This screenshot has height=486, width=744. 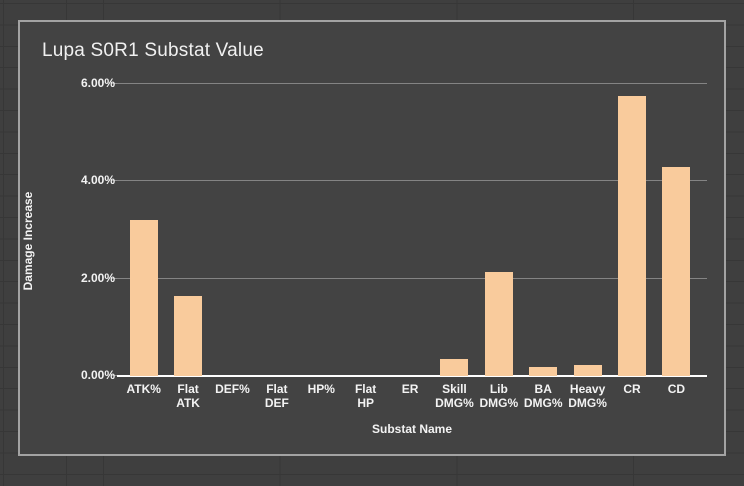 What do you see at coordinates (454, 396) in the screenshot?
I see `x-tick-label: Skill DMG%` at bounding box center [454, 396].